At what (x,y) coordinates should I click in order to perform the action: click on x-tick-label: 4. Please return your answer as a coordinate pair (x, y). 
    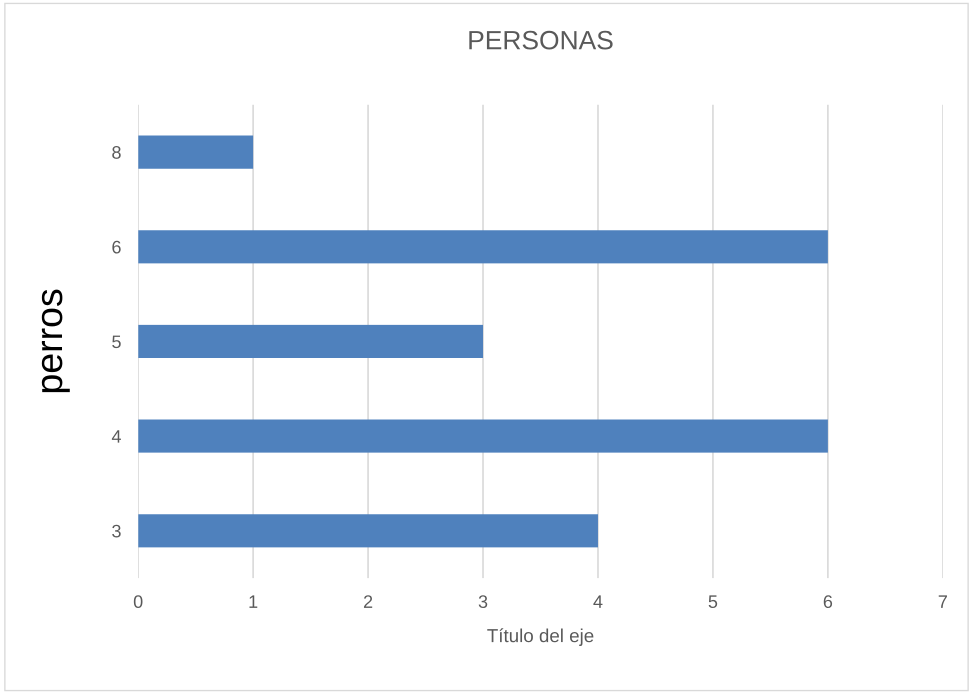
    Looking at the image, I should click on (597, 601).